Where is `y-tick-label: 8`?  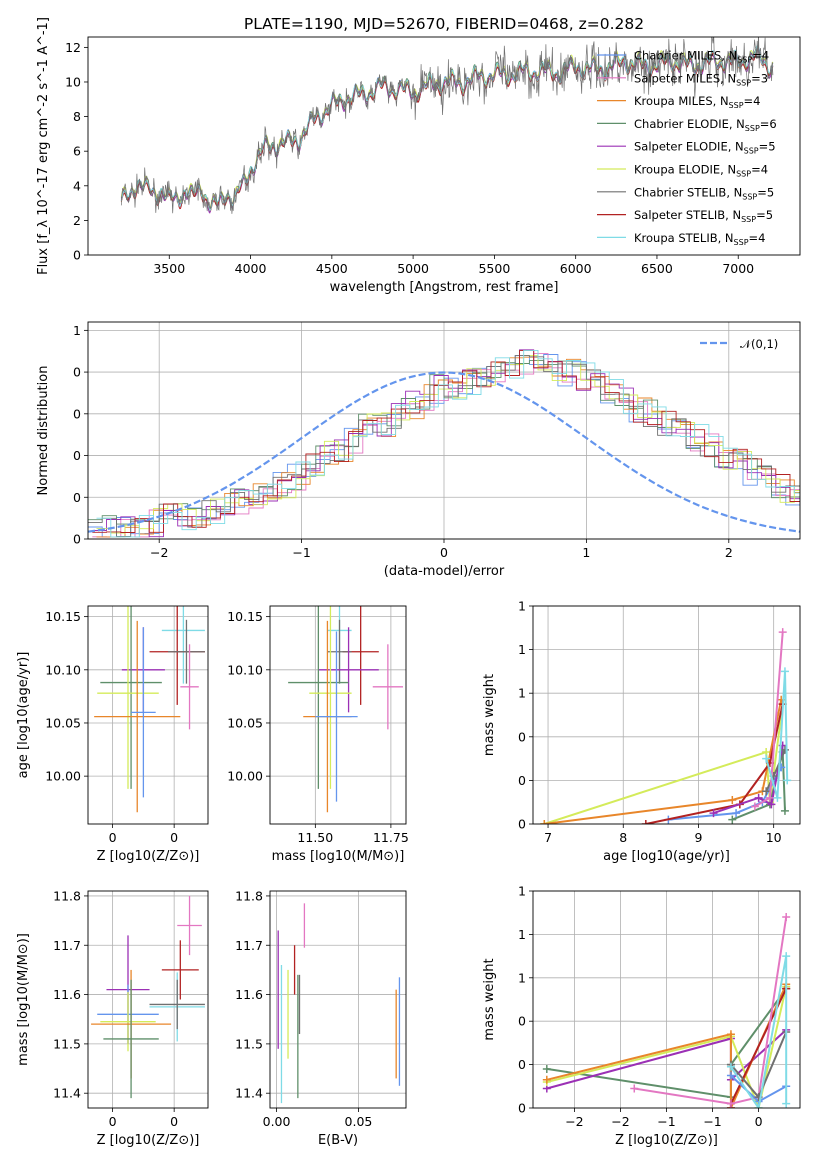 y-tick-label: 8 is located at coordinates (77, 116).